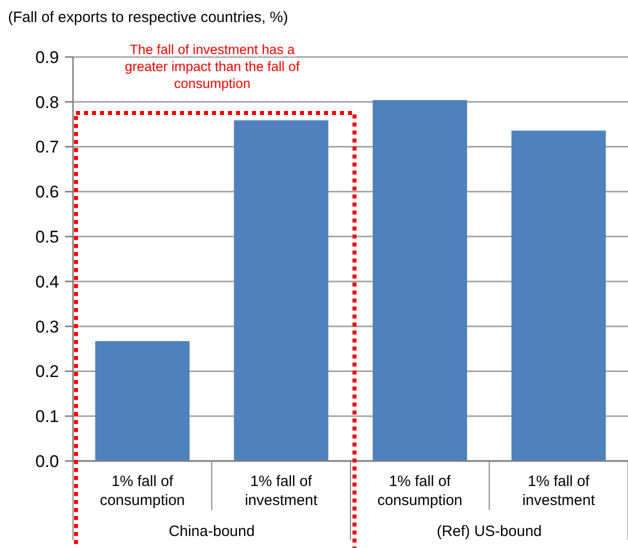  I want to click on y-tick-label: 0.5, so click(47, 237).